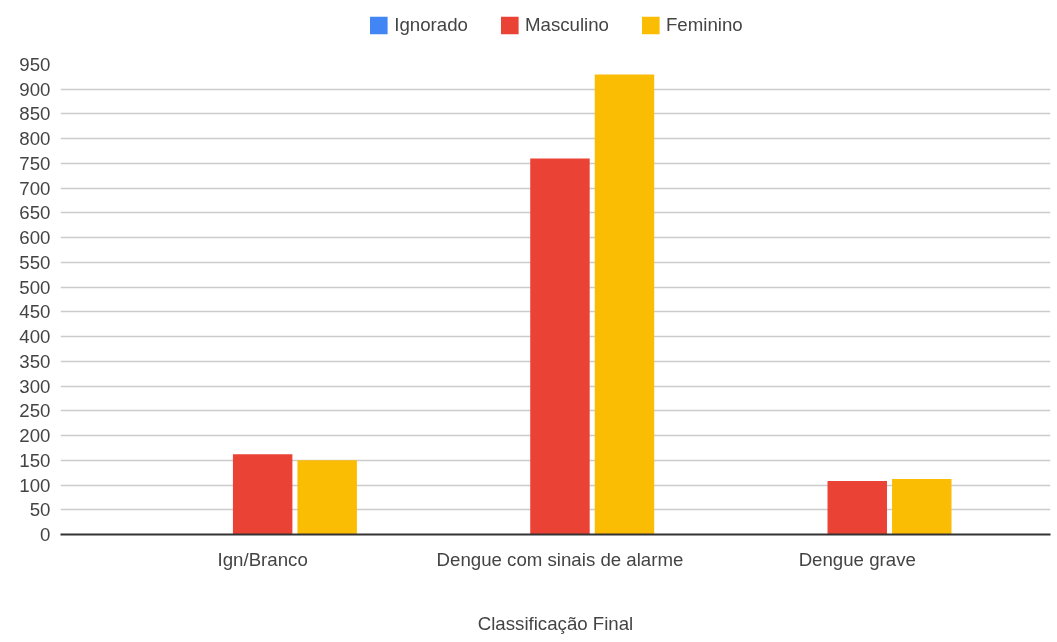 This screenshot has width=1057, height=642. I want to click on y-tick-label: 400, so click(35, 337).